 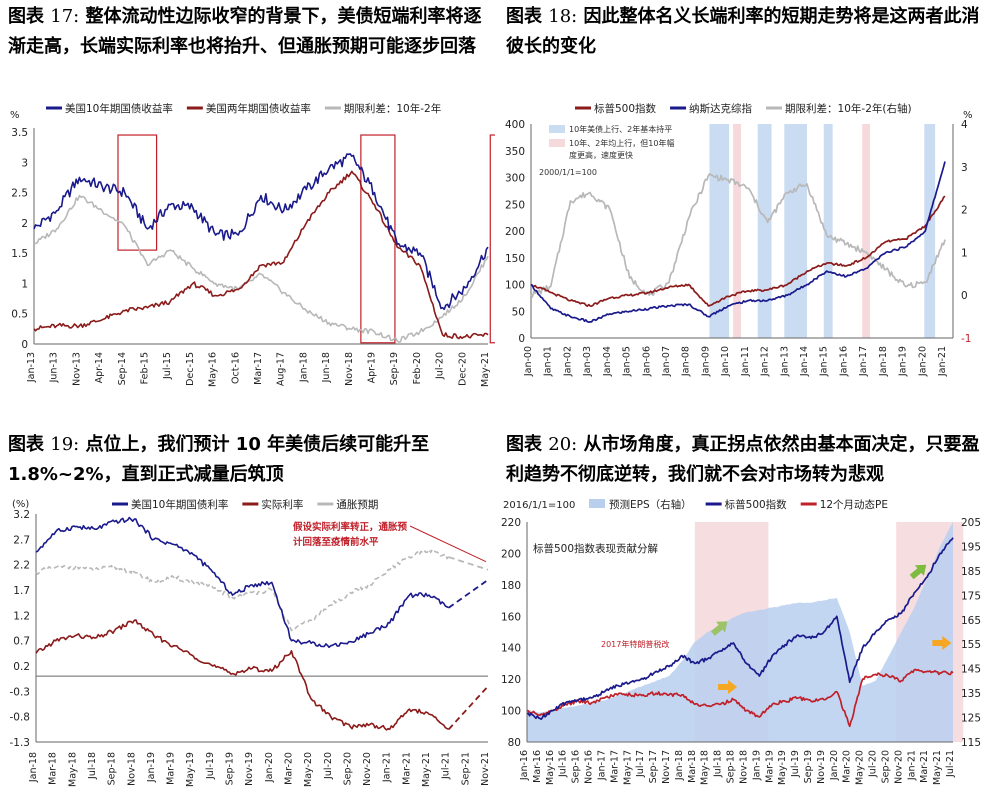 What do you see at coordinates (756, 504) in the screenshot?
I see `chart20-legend-label-1: 标普500指数` at bounding box center [756, 504].